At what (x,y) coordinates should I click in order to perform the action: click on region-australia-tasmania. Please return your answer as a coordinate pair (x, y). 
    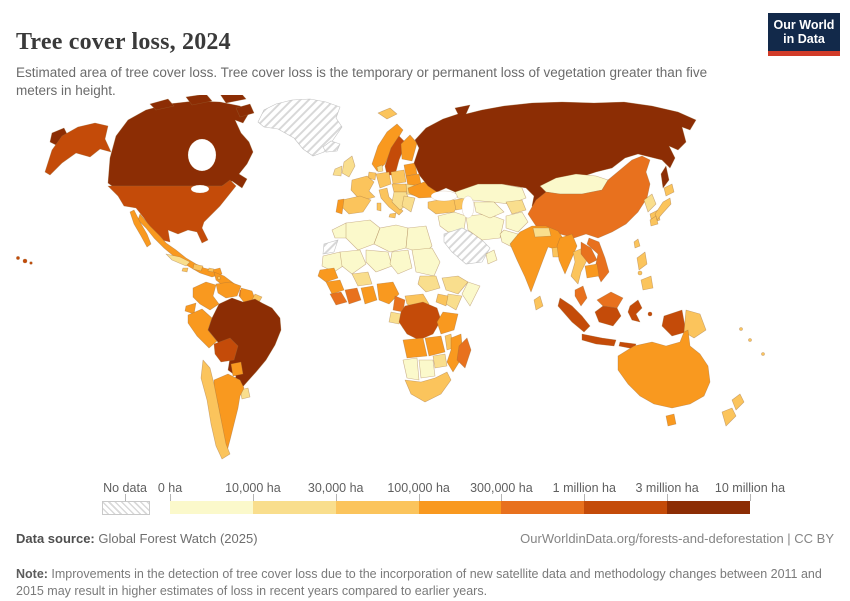
    Looking at the image, I should click on (671, 420).